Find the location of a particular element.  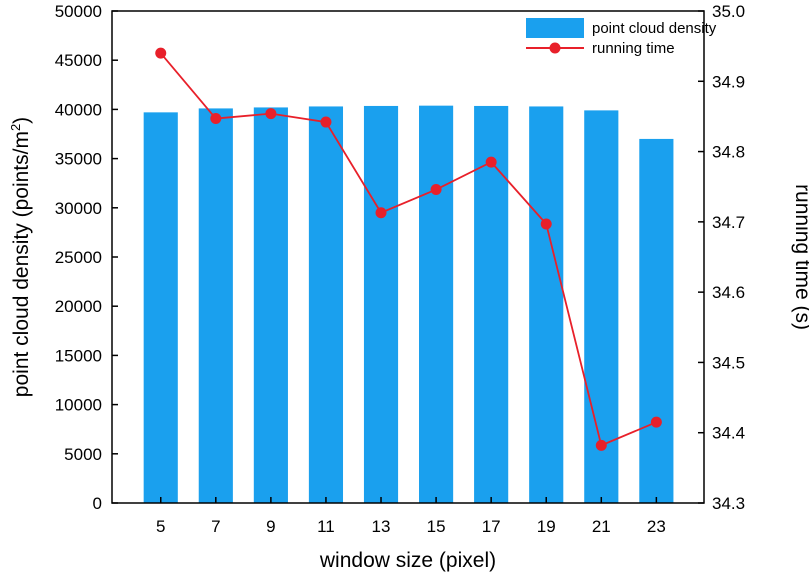

y-left-tick-label: 10000 is located at coordinates (78, 405).